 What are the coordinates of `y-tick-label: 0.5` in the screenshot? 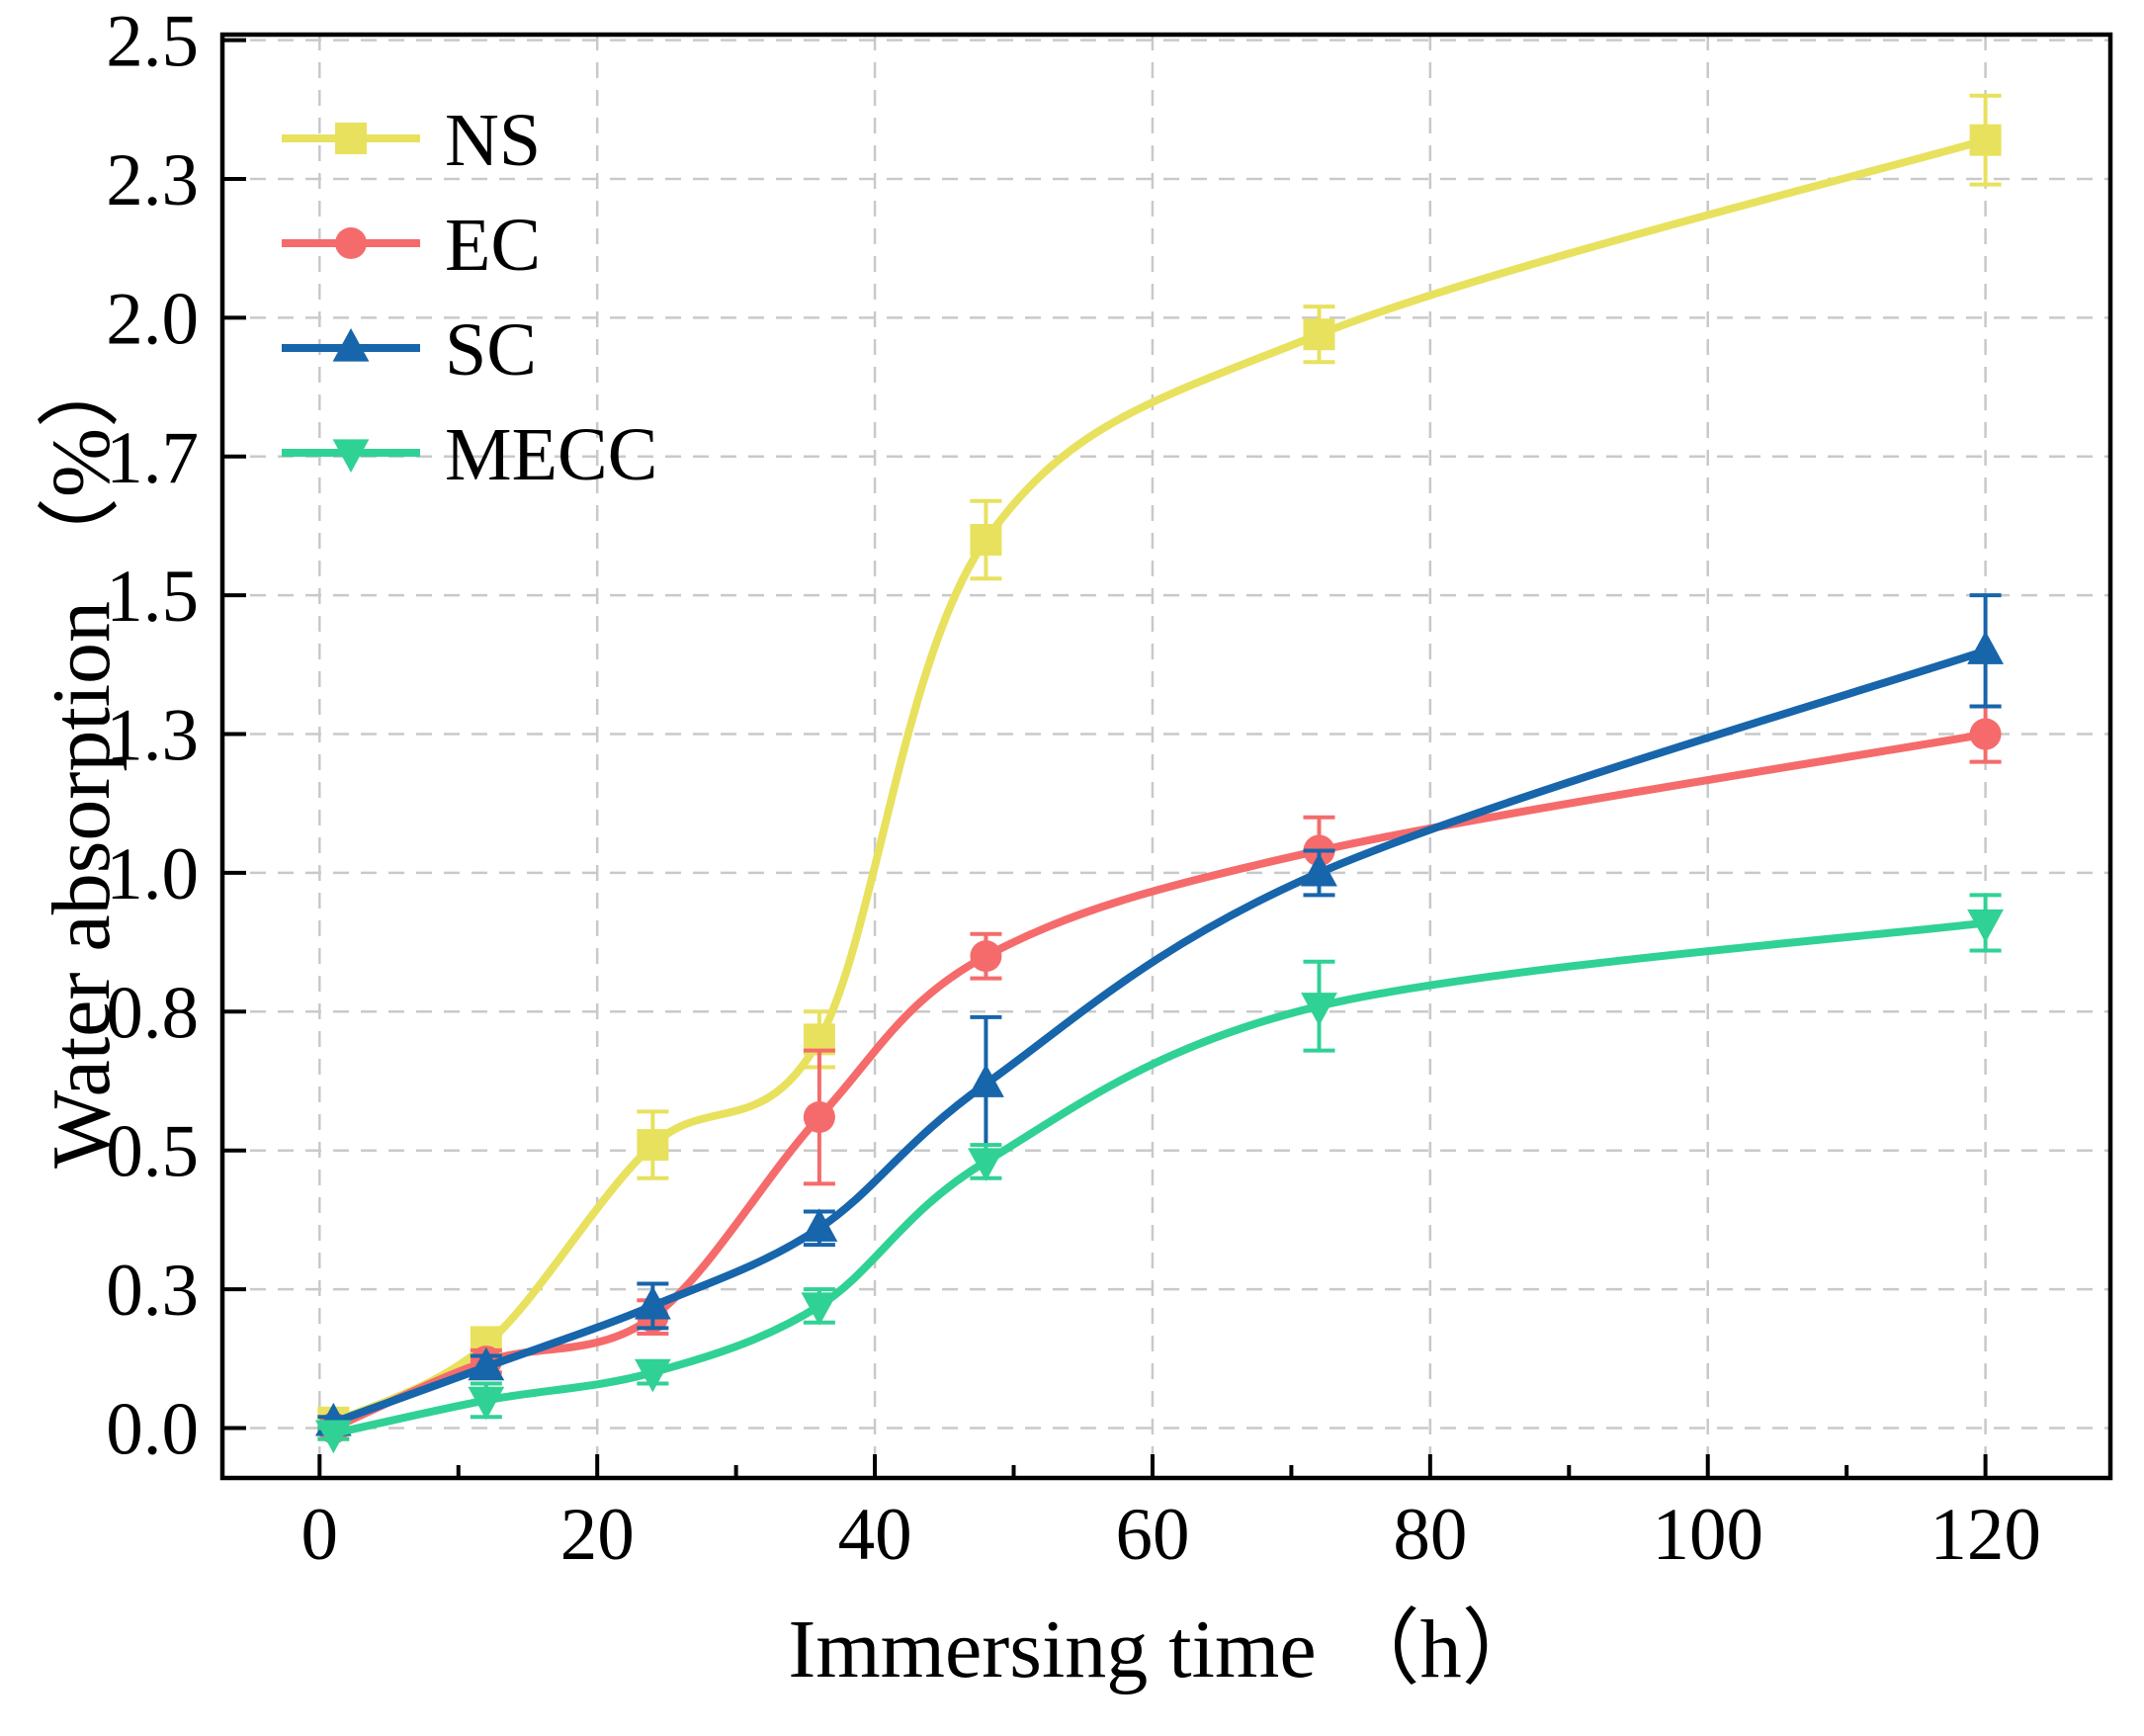 It's located at (153, 1152).